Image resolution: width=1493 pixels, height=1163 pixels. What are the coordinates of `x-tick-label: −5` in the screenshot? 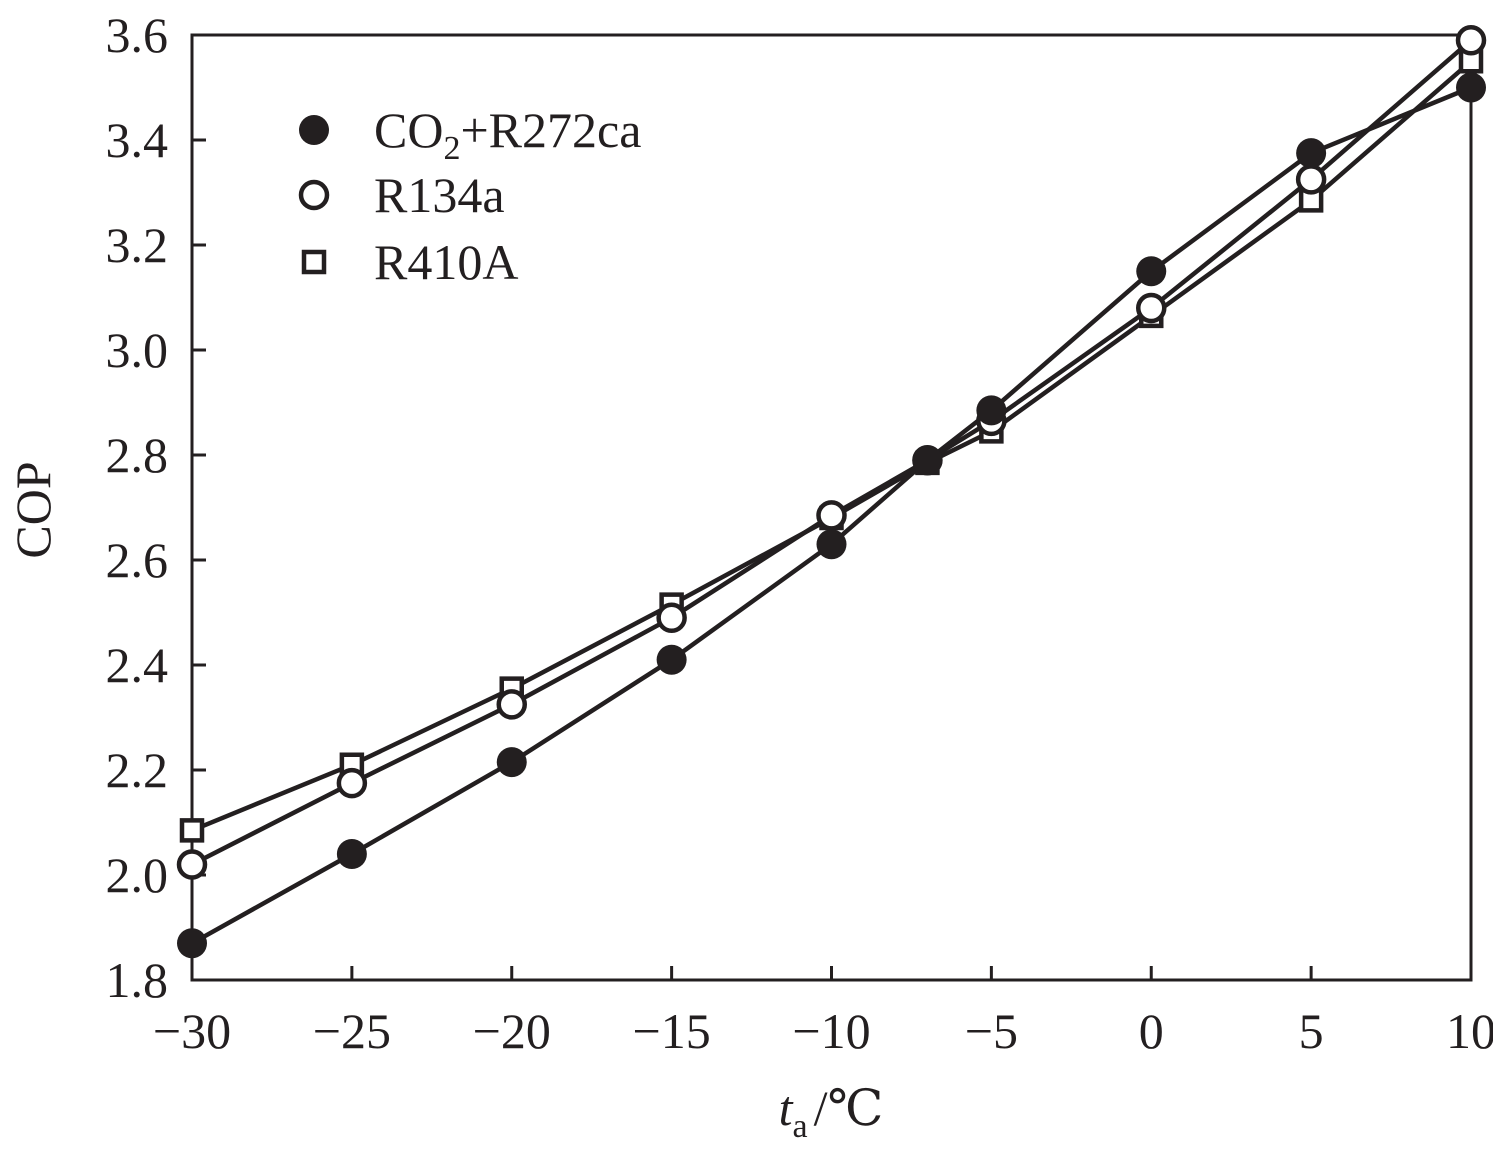 It's located at (991, 1031).